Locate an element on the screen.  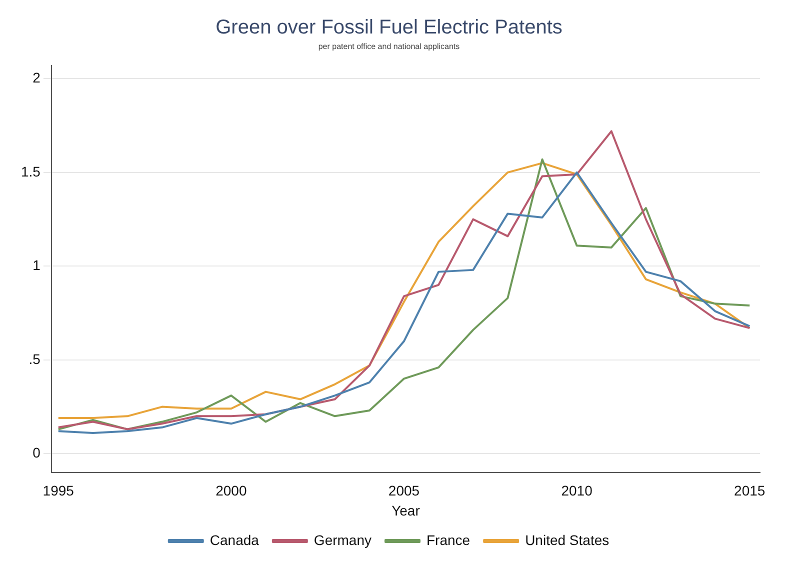
x-tick-label: 2000 is located at coordinates (231, 490).